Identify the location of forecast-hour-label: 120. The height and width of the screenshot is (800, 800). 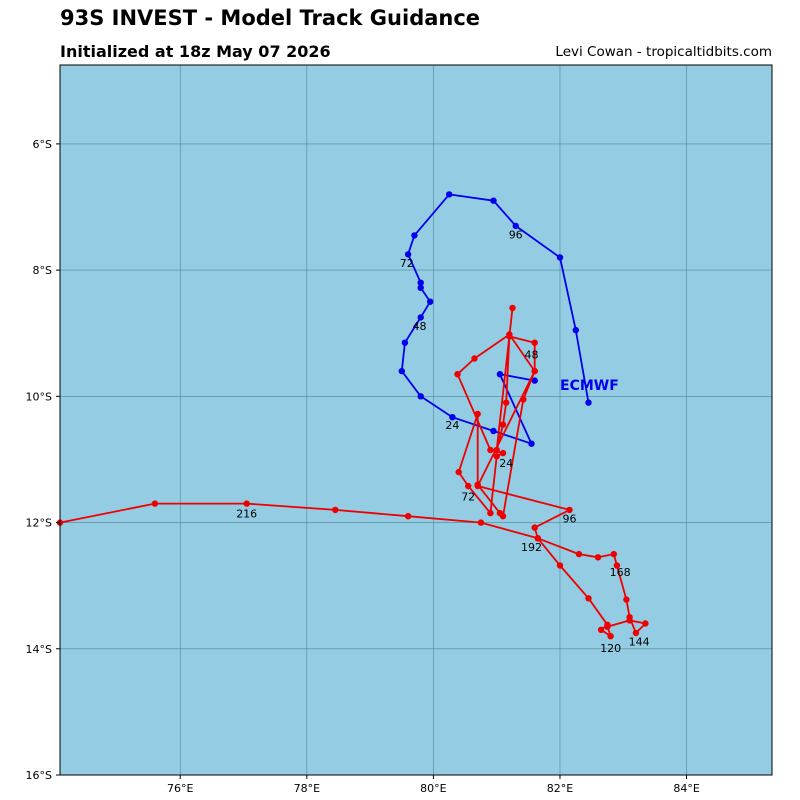
(610, 648).